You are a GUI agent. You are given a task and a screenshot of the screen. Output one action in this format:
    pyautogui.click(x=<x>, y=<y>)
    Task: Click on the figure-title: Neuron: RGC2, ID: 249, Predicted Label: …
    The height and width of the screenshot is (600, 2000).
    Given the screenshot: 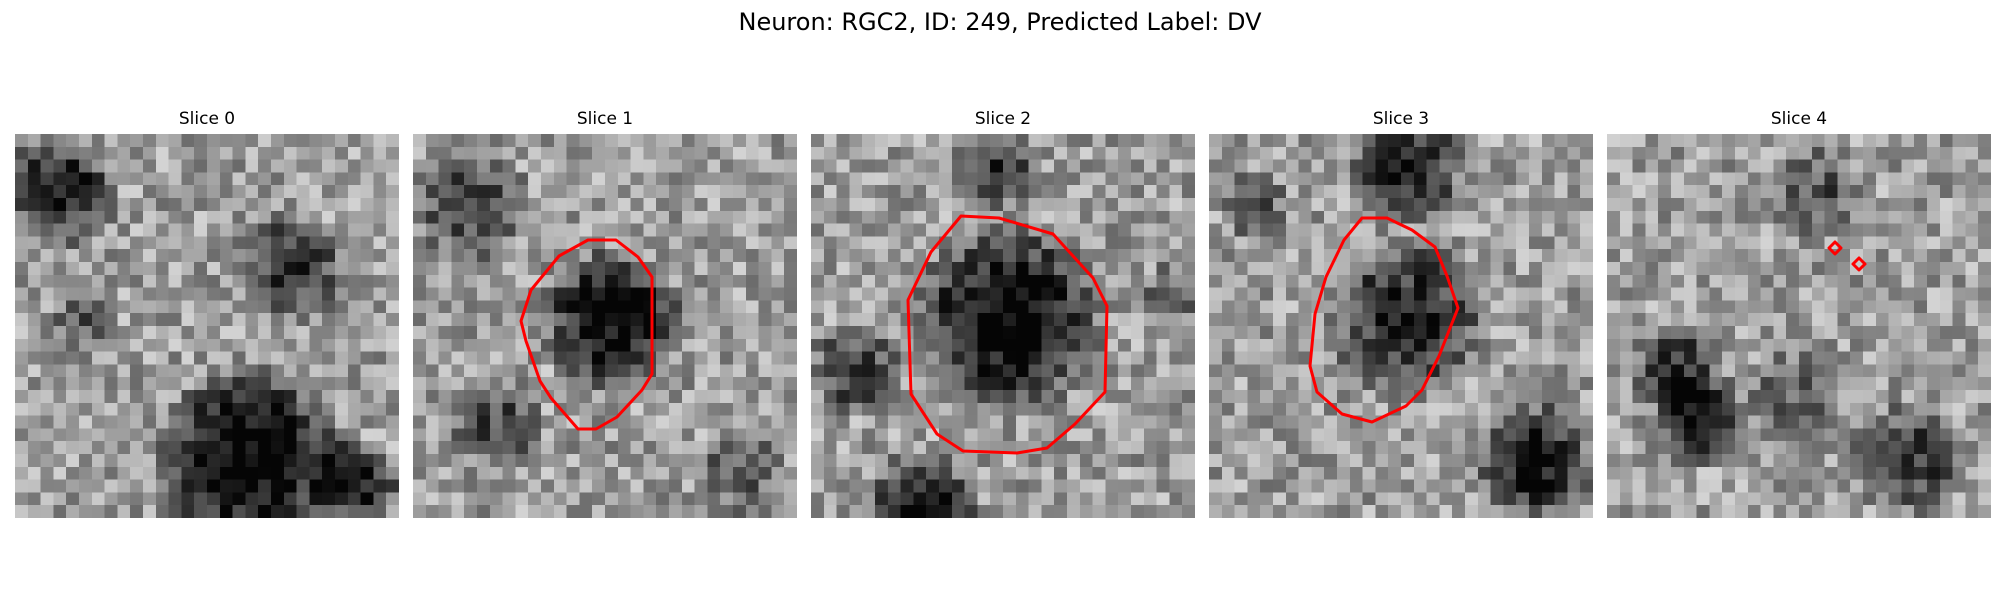 What is the action you would take?
    pyautogui.click(x=1000, y=22)
    